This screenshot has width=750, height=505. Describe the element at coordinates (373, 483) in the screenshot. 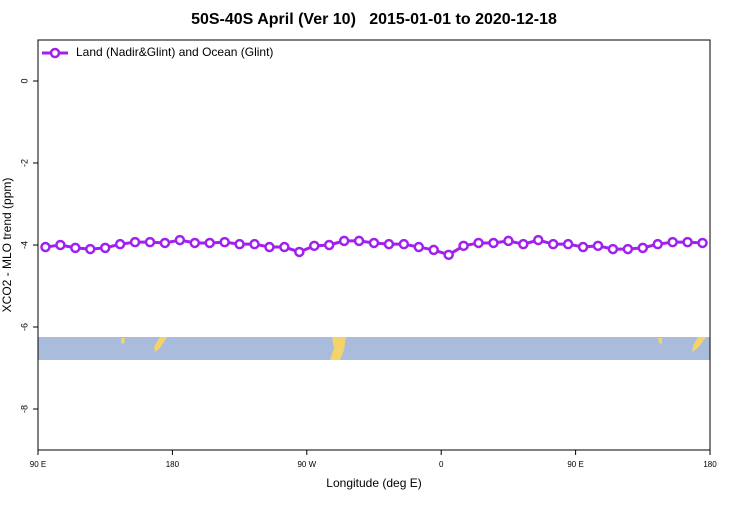

I see `x-axis-label: Longitude (deg E)` at that location.